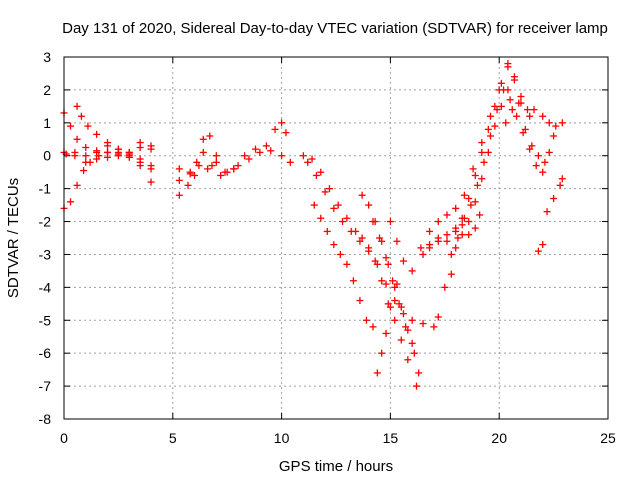 This screenshot has width=640, height=480. Describe the element at coordinates (45, 287) in the screenshot. I see `y-tick-label: -4` at that location.